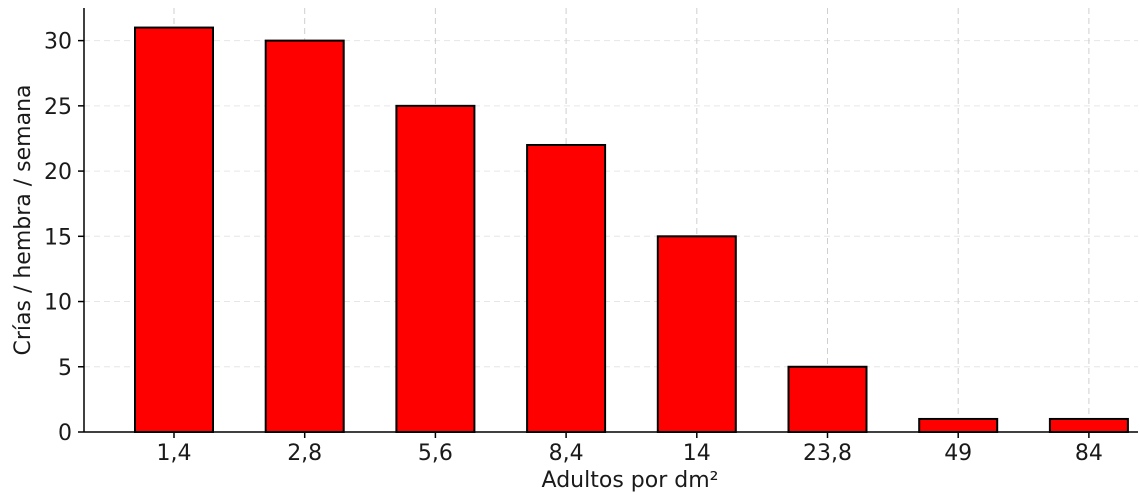 The image size is (1140, 495). Describe the element at coordinates (566, 453) in the screenshot. I see `x-tick-label: 8,4` at that location.